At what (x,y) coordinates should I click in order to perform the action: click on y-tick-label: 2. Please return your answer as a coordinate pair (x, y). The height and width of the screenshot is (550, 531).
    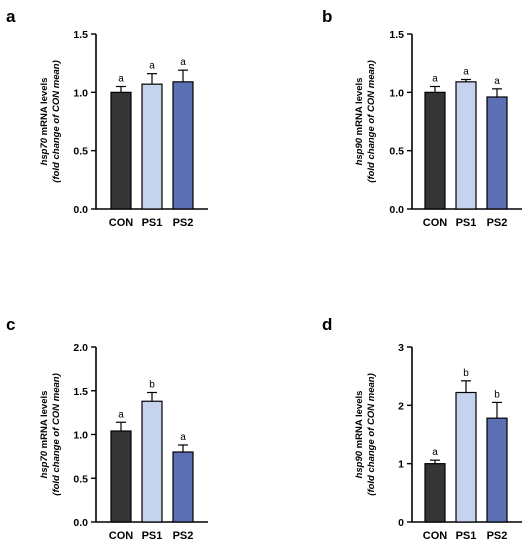
    Looking at the image, I should click on (401, 406).